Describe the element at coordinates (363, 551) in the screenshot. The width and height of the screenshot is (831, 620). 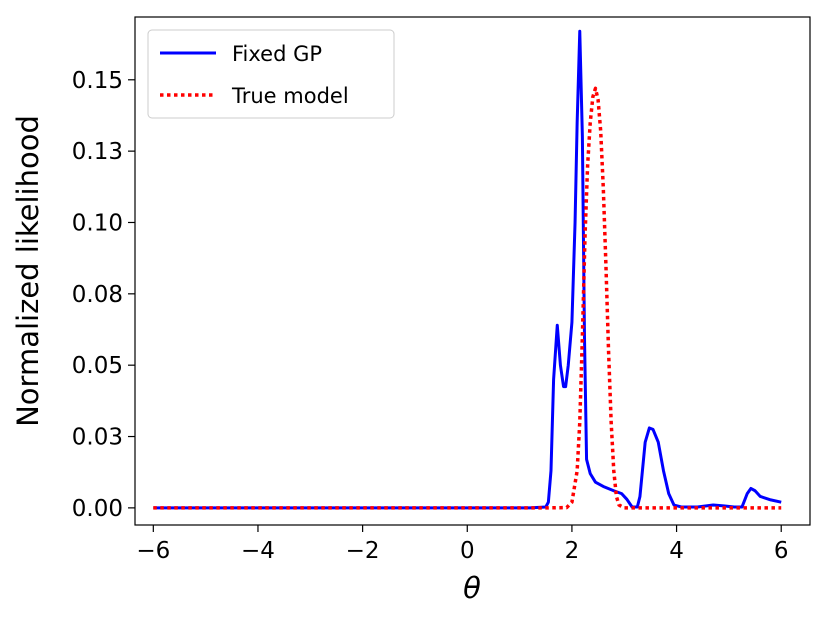
I see `x-tick-label: −2` at that location.